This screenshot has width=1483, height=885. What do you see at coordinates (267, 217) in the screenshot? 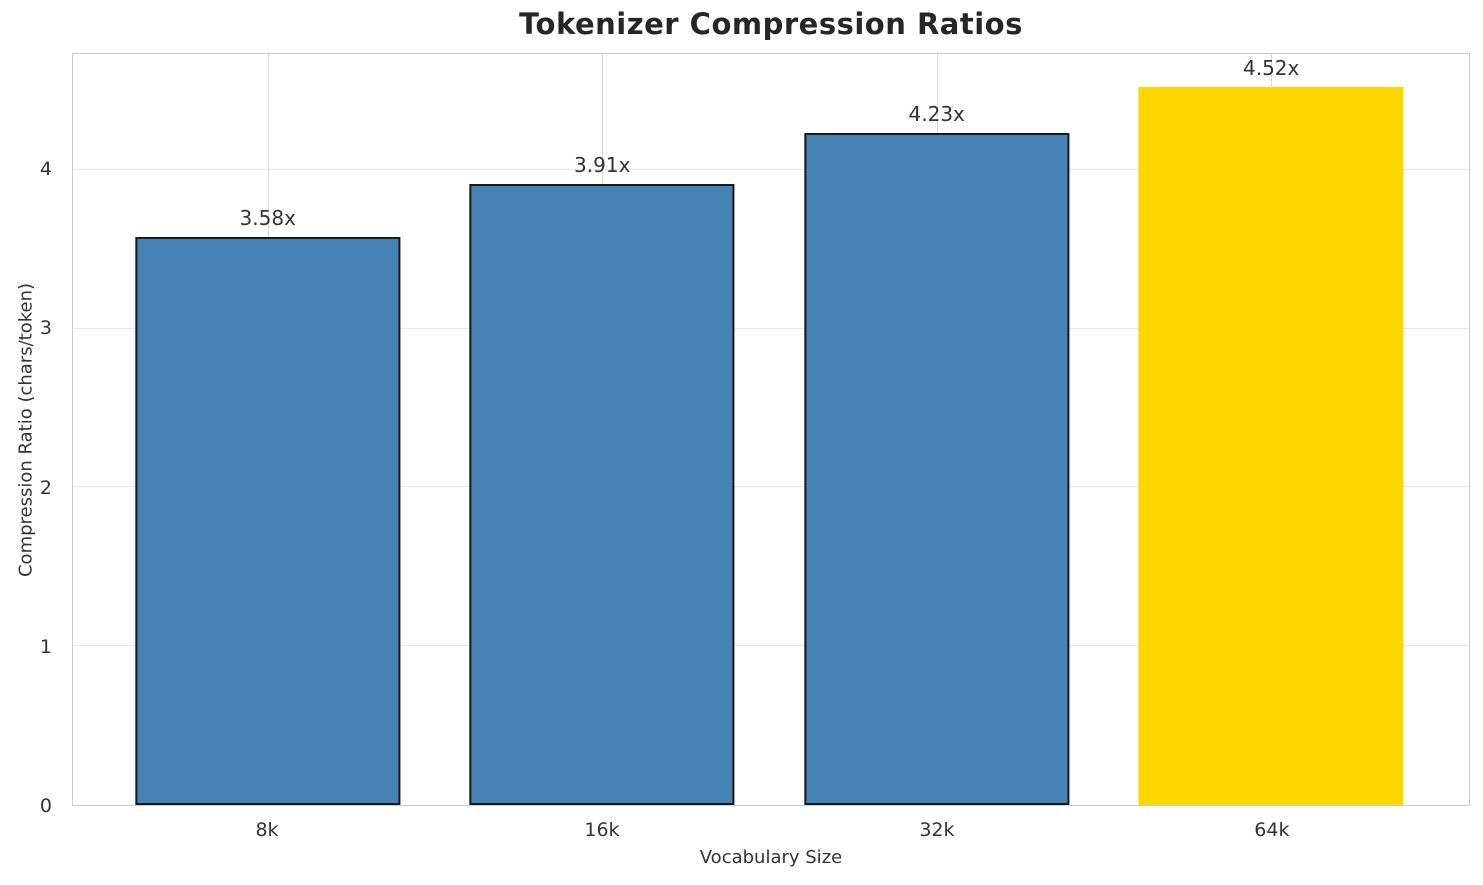
I see `bar-value-label: 3.58x` at bounding box center [267, 217].